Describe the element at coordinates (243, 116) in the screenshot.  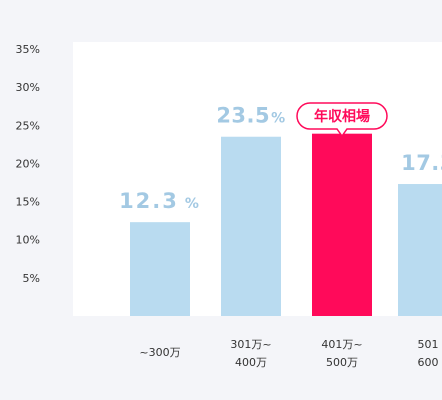
I see `value-number: 23.5` at that location.